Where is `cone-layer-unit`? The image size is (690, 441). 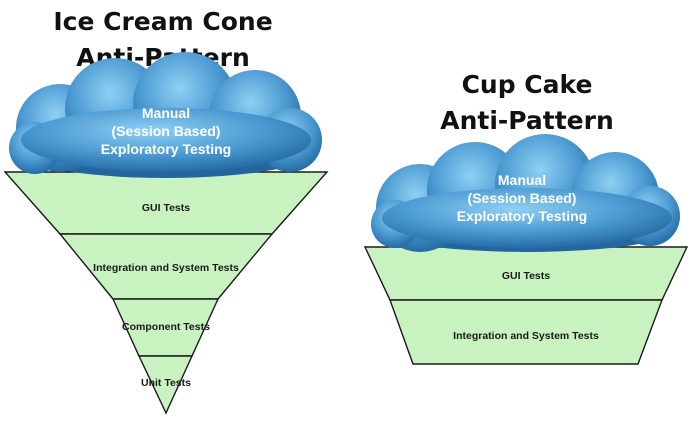
cone-layer-unit is located at coordinates (165, 385).